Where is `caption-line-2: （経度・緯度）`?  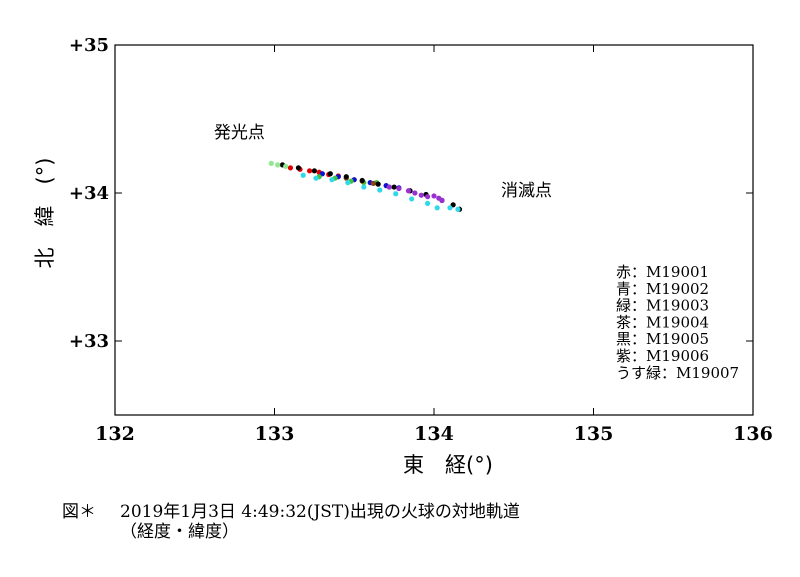 caption-line-2: （経度・緯度） is located at coordinates (179, 532).